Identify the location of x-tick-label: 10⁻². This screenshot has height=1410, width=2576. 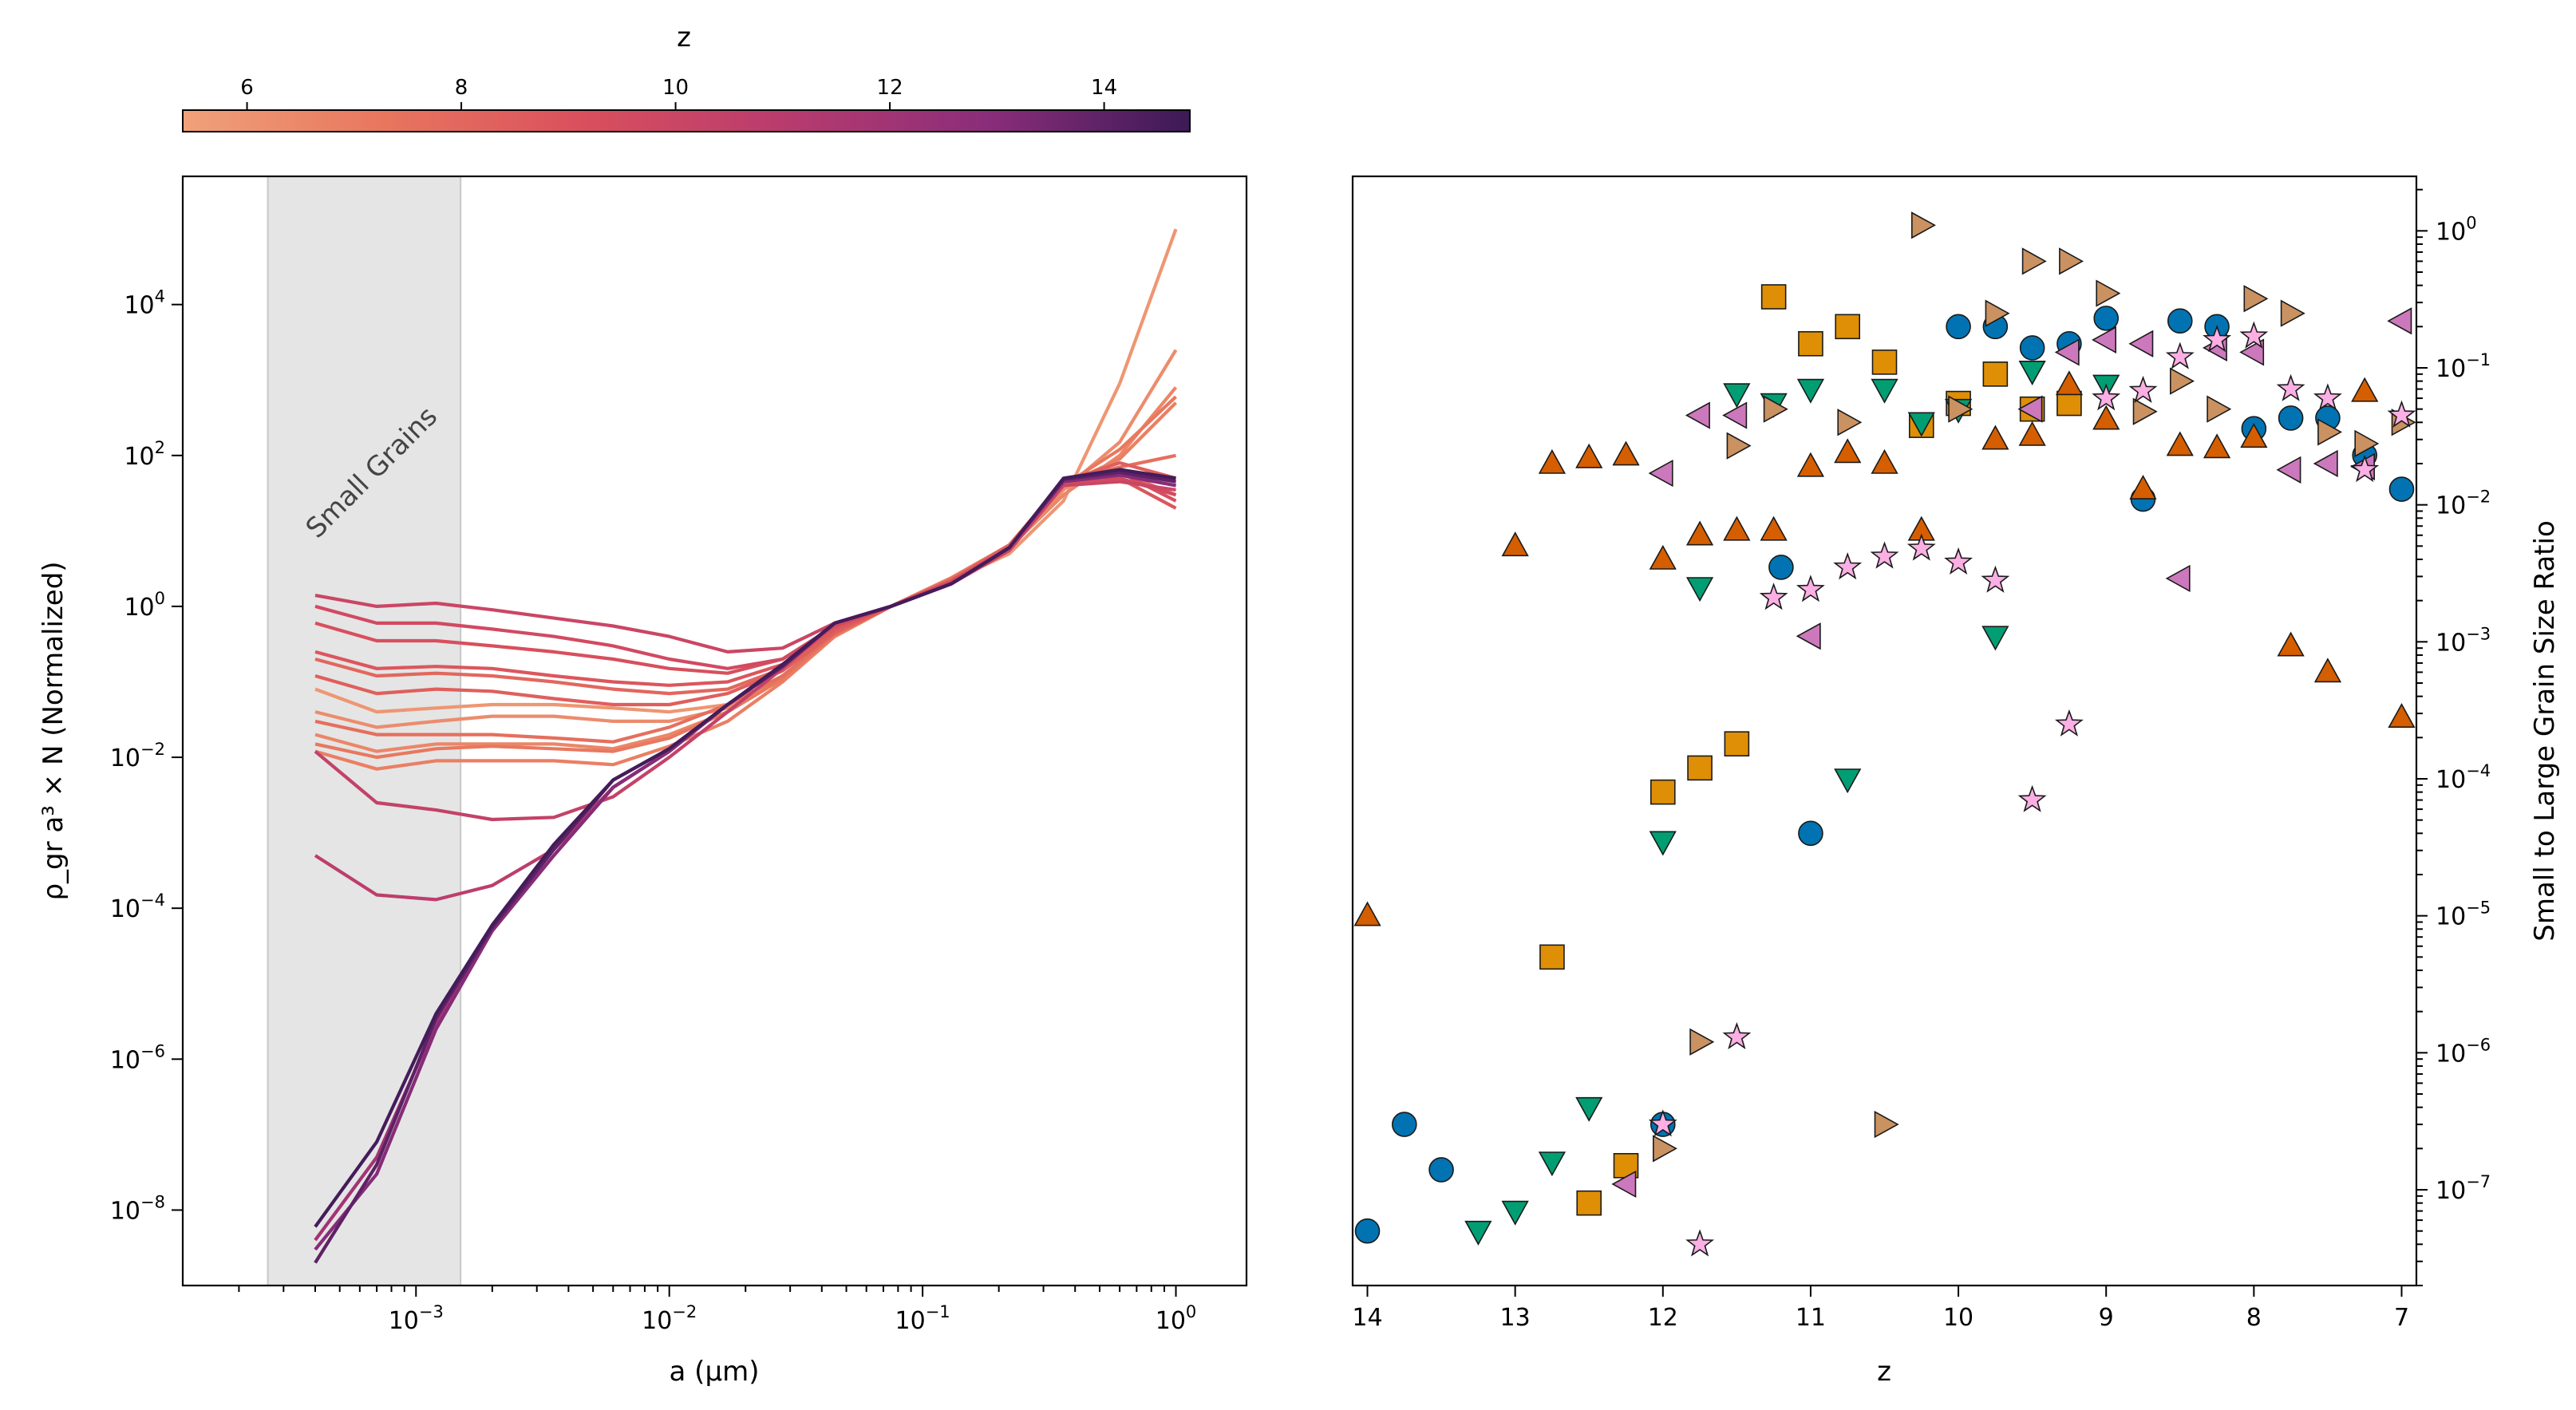
(669, 1318).